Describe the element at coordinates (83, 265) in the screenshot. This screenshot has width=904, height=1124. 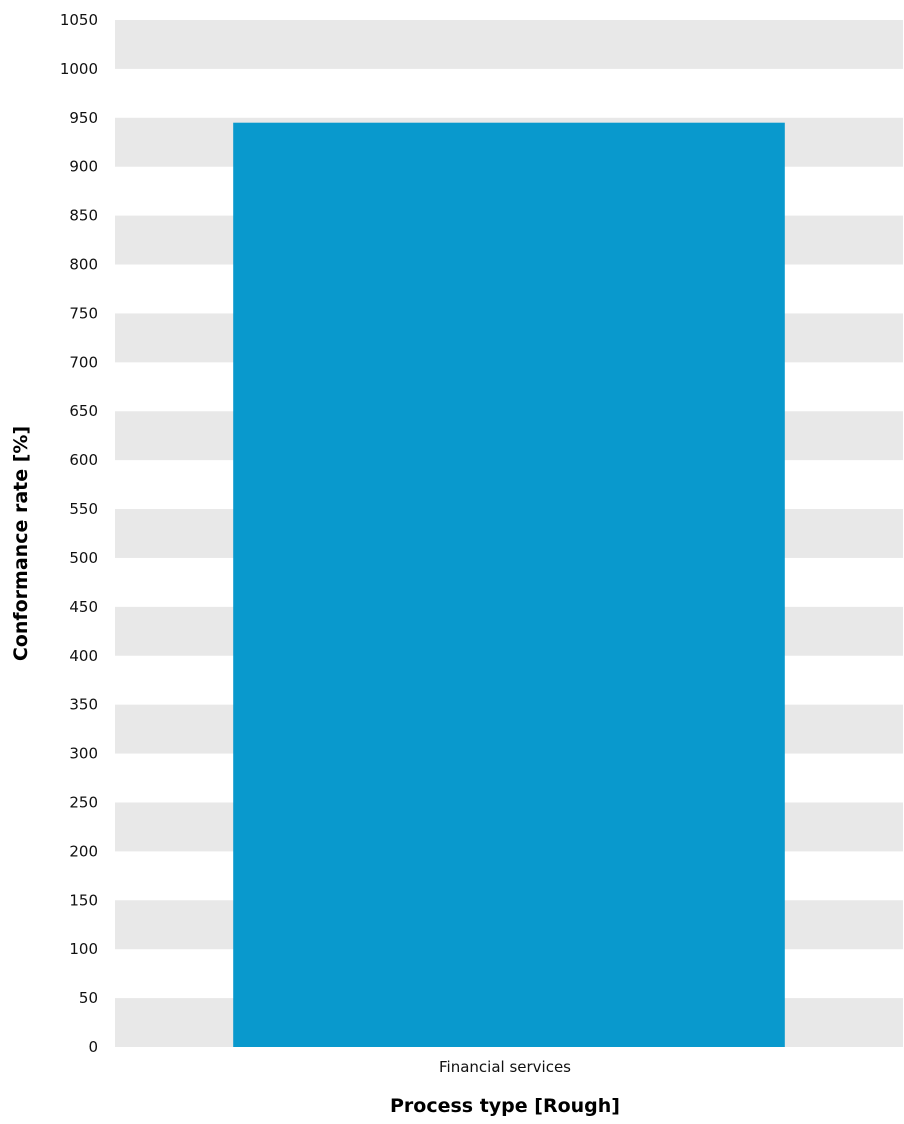
I see `y-tick-label: 800` at that location.